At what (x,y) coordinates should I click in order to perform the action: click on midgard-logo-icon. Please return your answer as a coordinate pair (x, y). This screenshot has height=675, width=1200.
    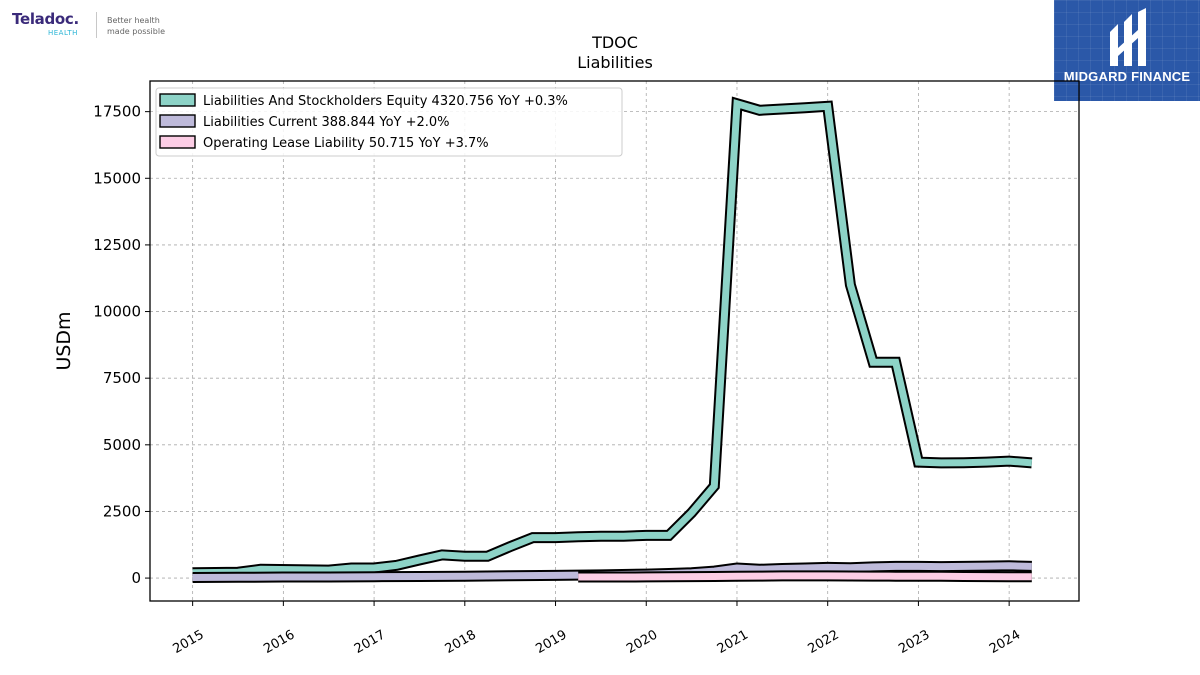
    Looking at the image, I should click on (1128, 37).